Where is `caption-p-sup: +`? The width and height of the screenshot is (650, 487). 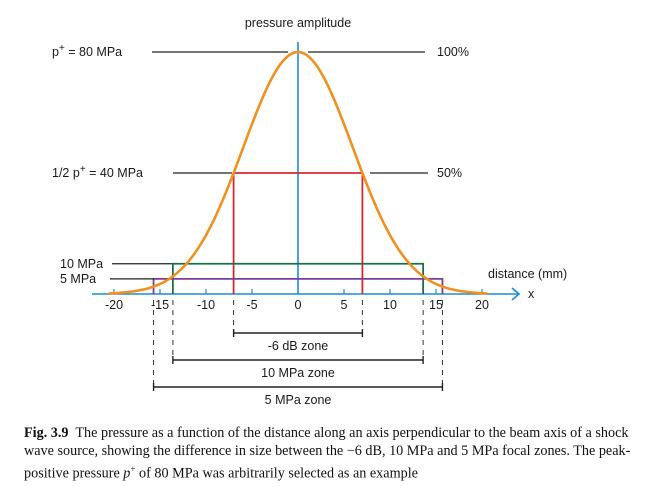 caption-p-sup: + is located at coordinates (133, 469).